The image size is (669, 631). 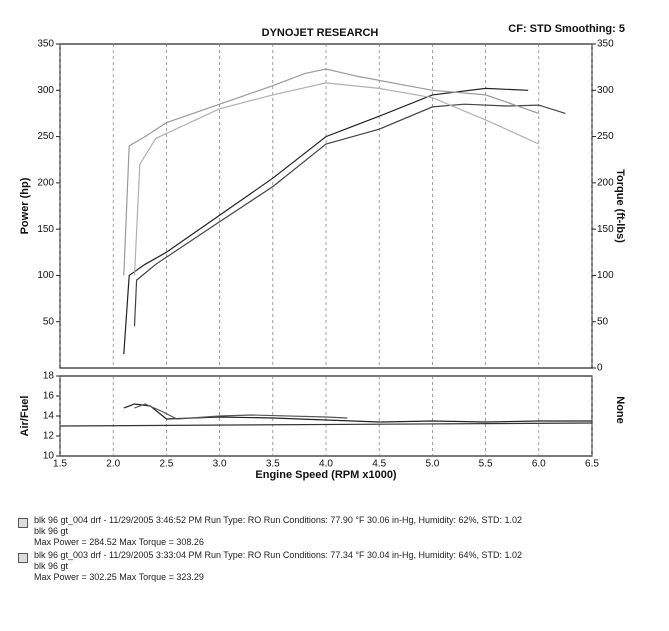 What do you see at coordinates (166, 464) in the screenshot?
I see `x-tick-label: 2.5` at bounding box center [166, 464].